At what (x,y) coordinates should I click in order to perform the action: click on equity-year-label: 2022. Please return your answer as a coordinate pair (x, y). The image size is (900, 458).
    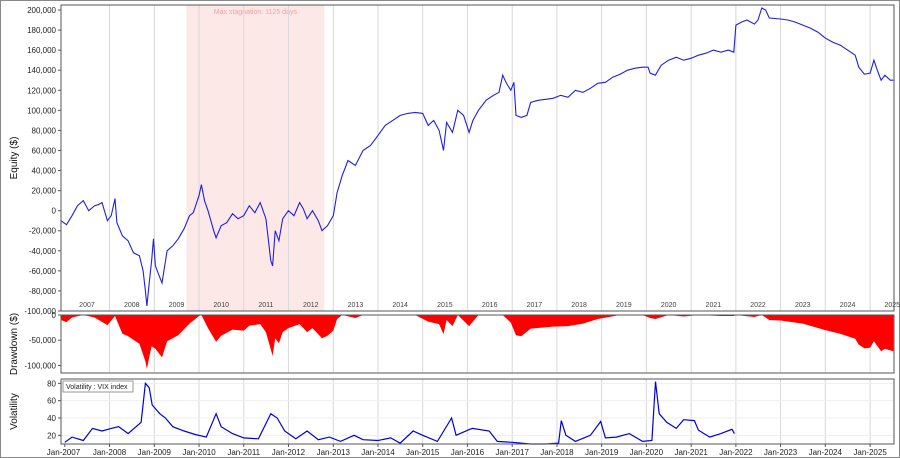
    Looking at the image, I should click on (758, 305).